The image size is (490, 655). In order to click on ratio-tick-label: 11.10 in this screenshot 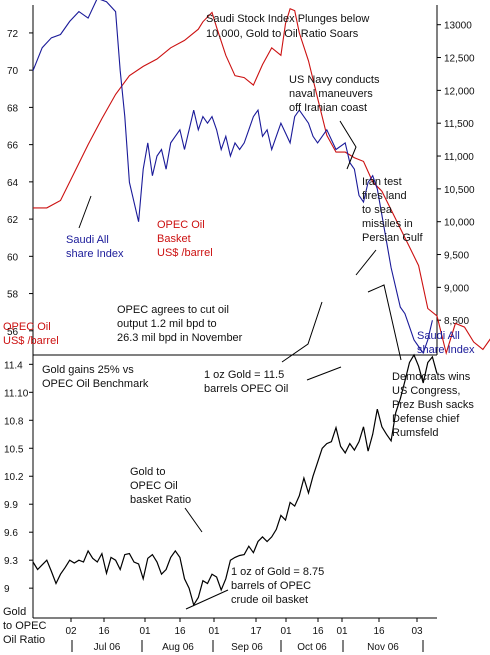, I will do `click(16, 393)`.